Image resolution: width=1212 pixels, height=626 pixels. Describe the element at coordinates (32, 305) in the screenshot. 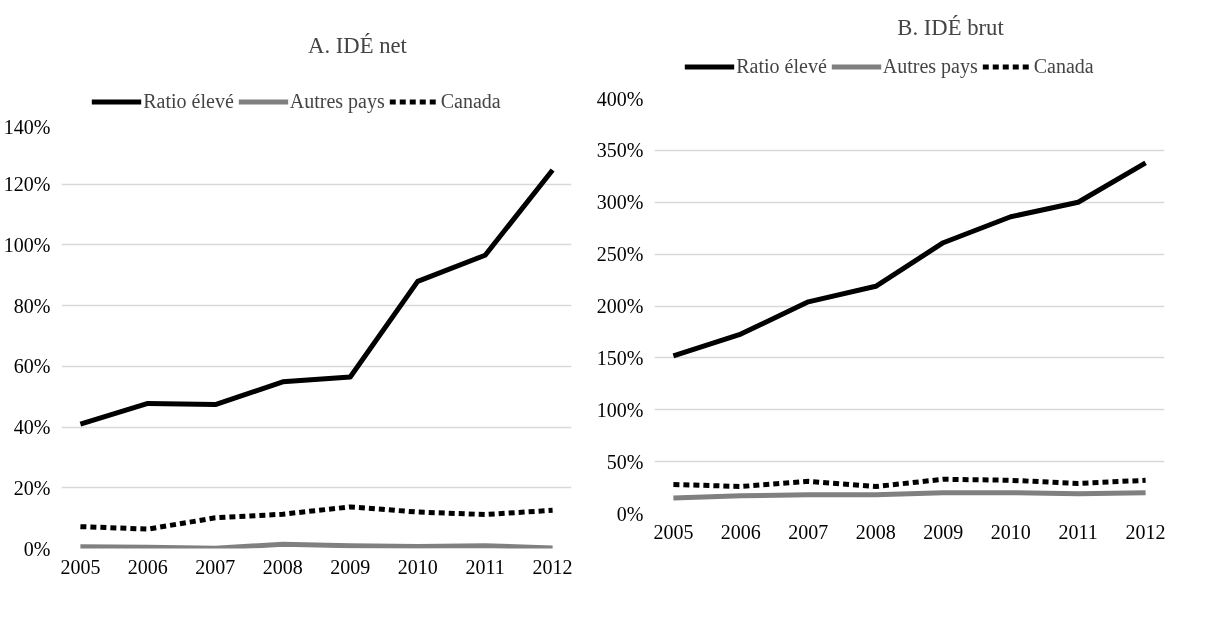

I see `y-tick-label: 80%` at that location.